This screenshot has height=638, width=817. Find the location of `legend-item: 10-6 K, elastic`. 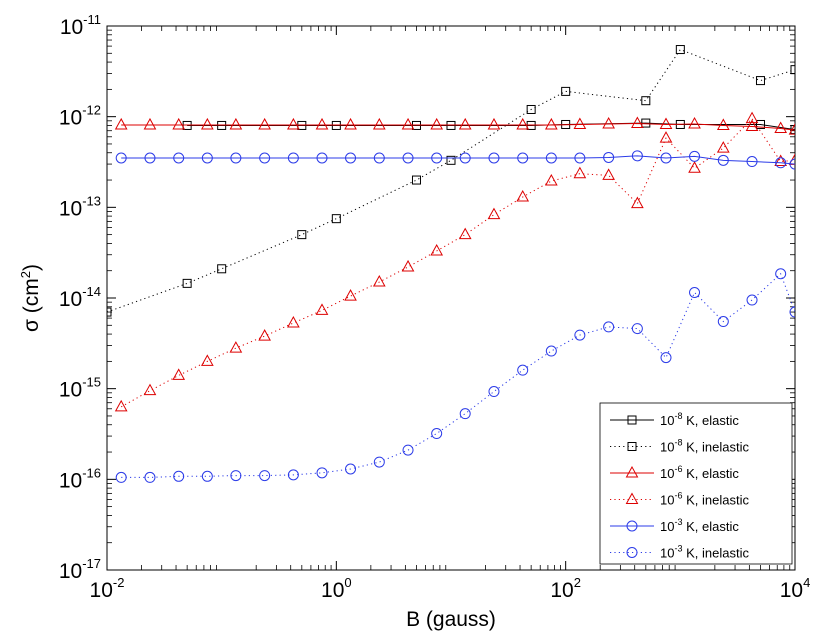

legend-item: 10-6 K, elastic is located at coordinates (674, 472).